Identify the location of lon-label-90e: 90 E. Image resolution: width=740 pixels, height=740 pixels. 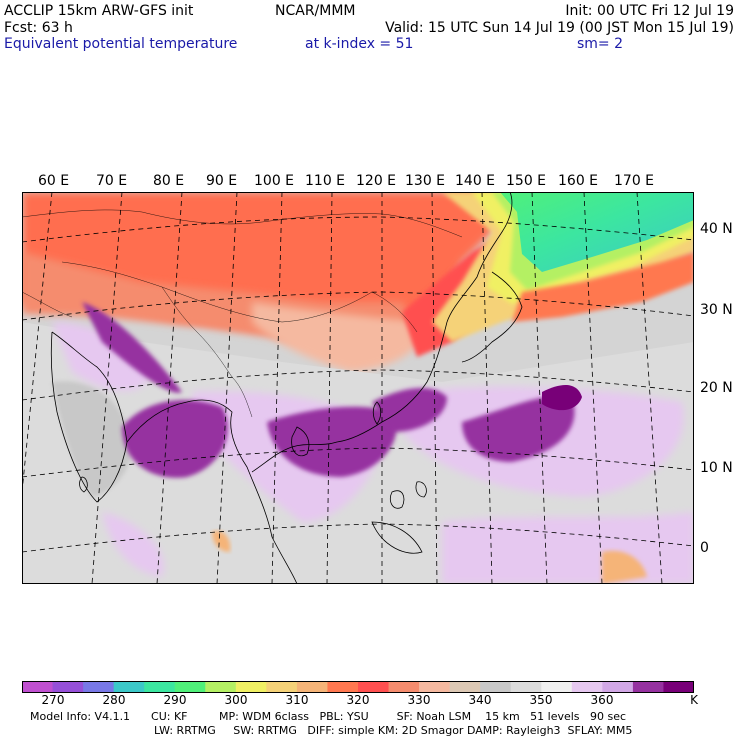
(222, 181).